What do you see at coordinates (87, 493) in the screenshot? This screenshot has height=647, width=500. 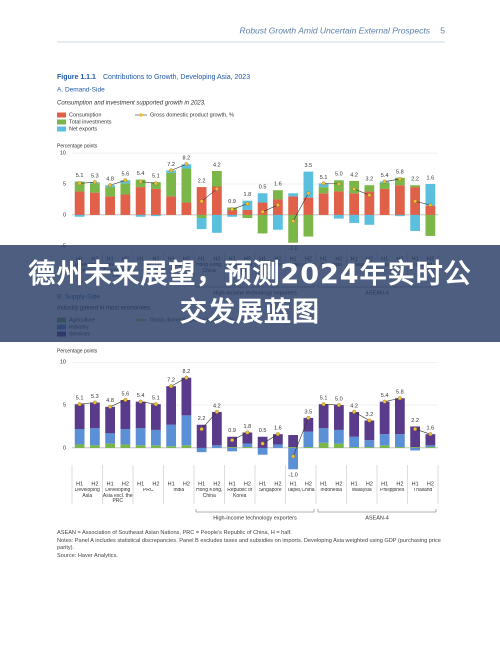 I see `group-label: Developing Asia` at bounding box center [87, 493].